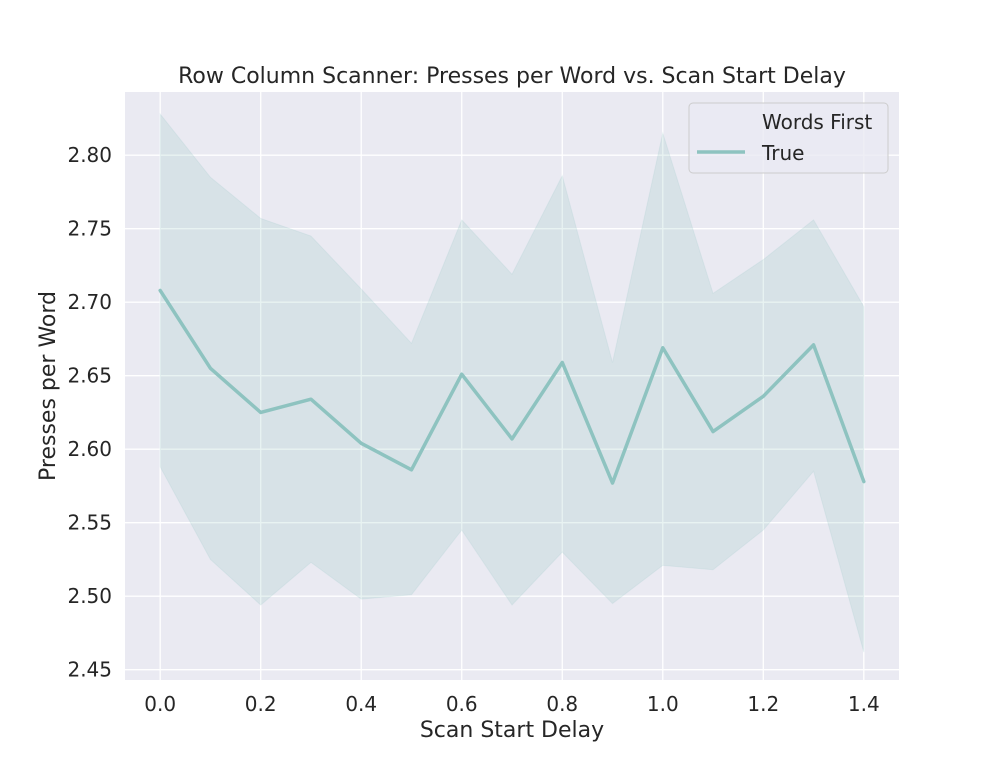  I want to click on x-tick-label: 1.4, so click(864, 704).